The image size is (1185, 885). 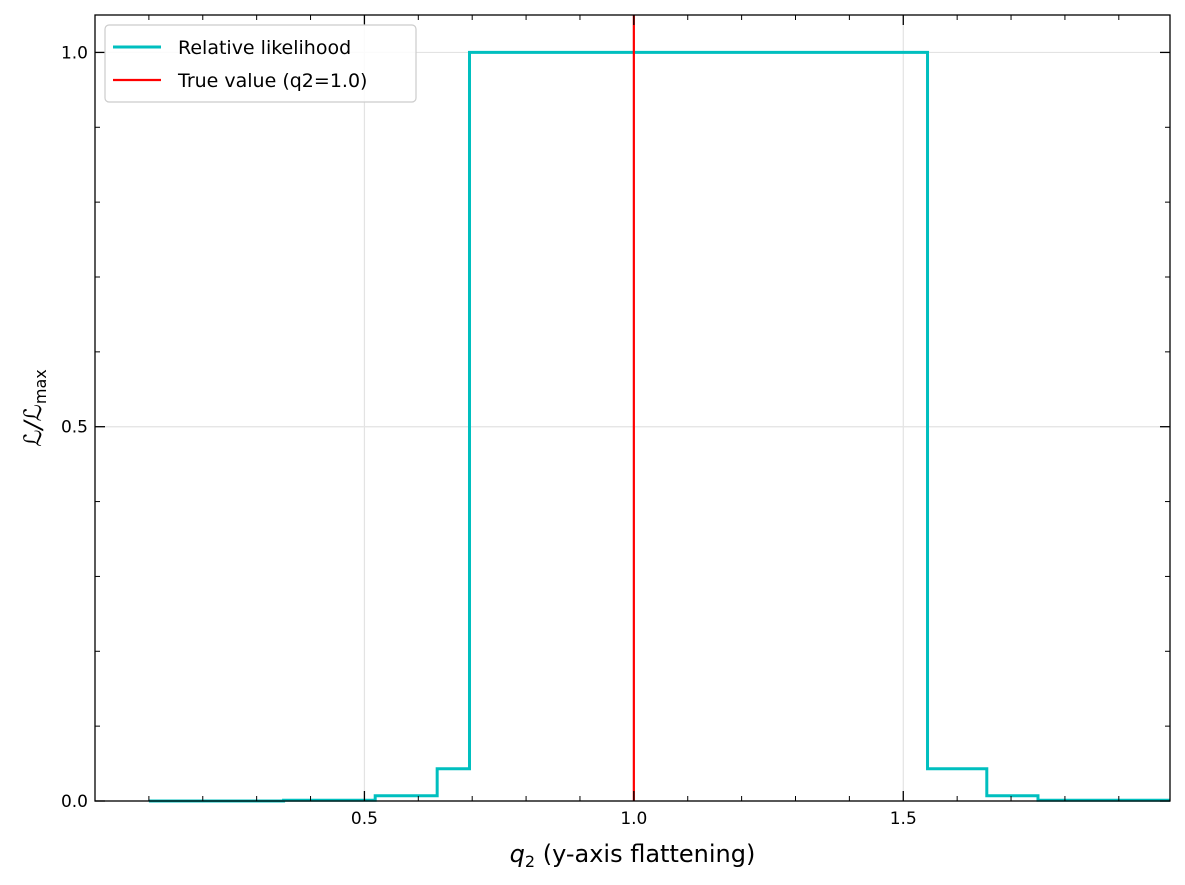 What do you see at coordinates (74, 802) in the screenshot?
I see `y-tick-label: 0.0` at bounding box center [74, 802].